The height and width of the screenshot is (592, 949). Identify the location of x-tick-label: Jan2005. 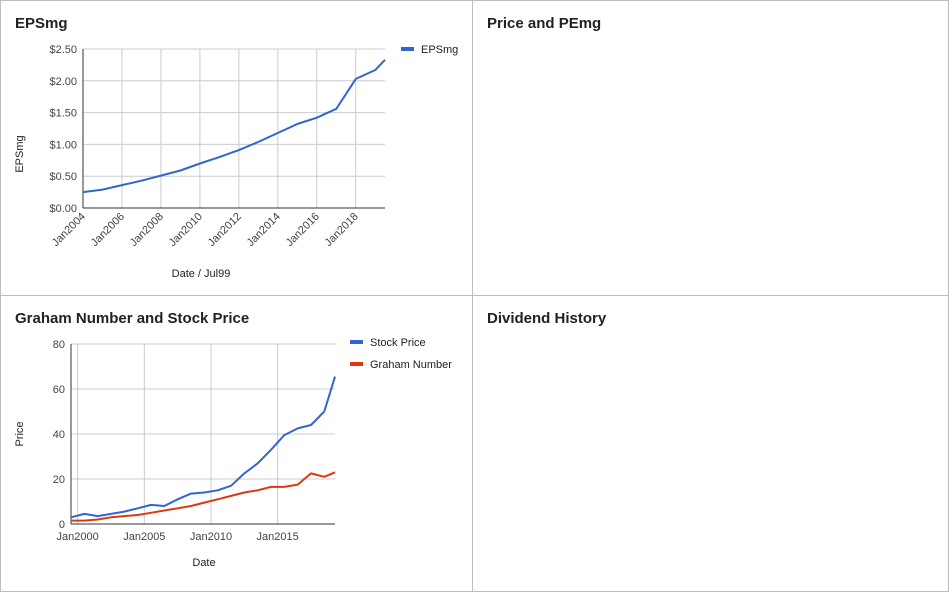
(144, 537).